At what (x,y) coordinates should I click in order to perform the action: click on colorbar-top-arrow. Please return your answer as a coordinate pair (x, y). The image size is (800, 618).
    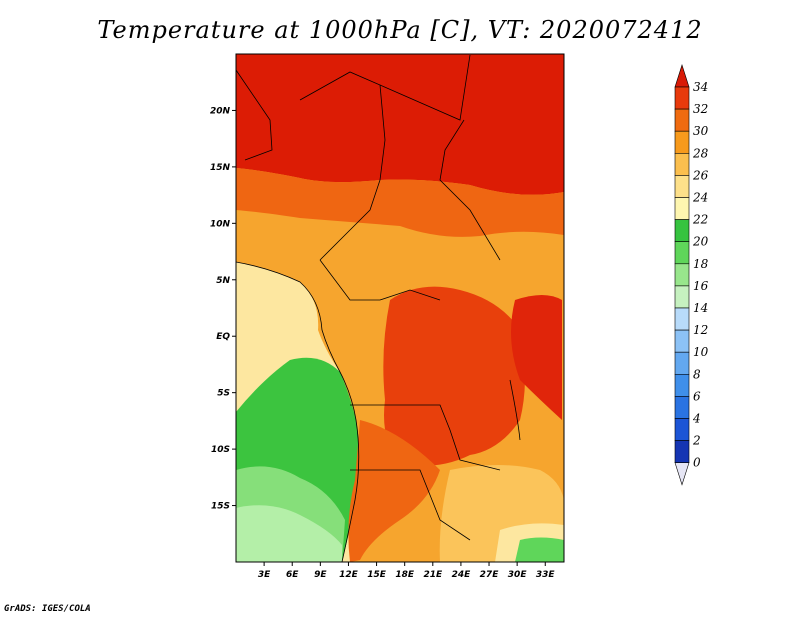
    Looking at the image, I should click on (682, 76).